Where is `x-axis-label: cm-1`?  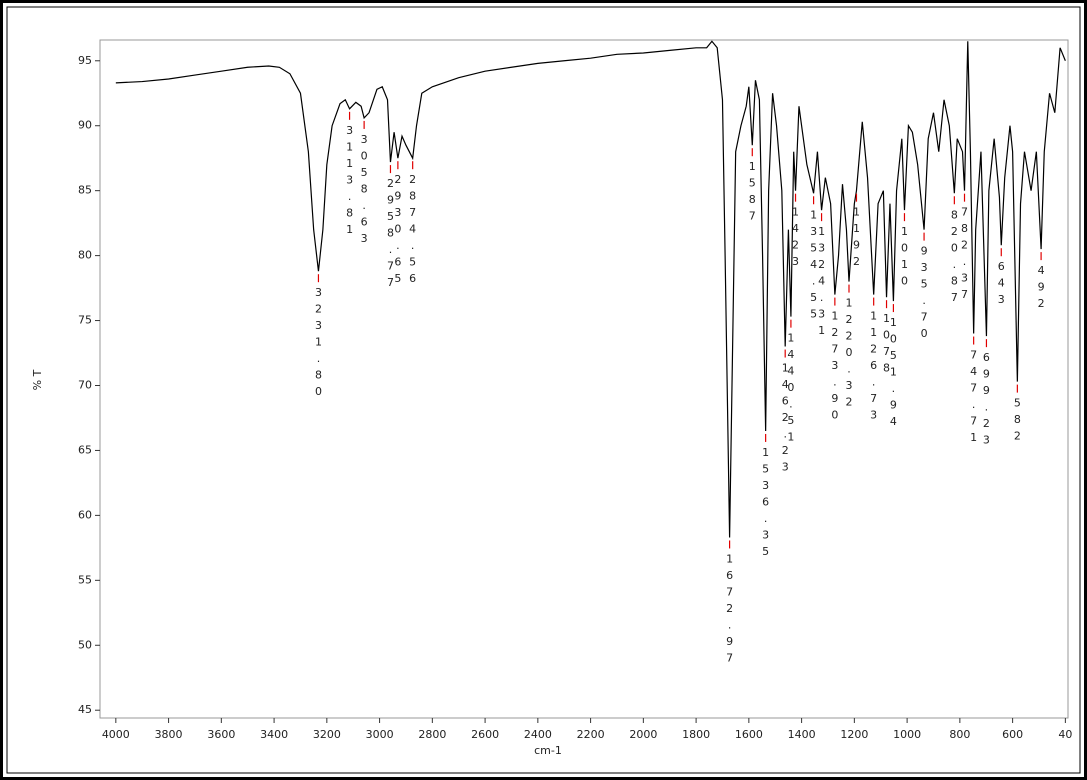 x-axis-label: cm-1 is located at coordinates (548, 750).